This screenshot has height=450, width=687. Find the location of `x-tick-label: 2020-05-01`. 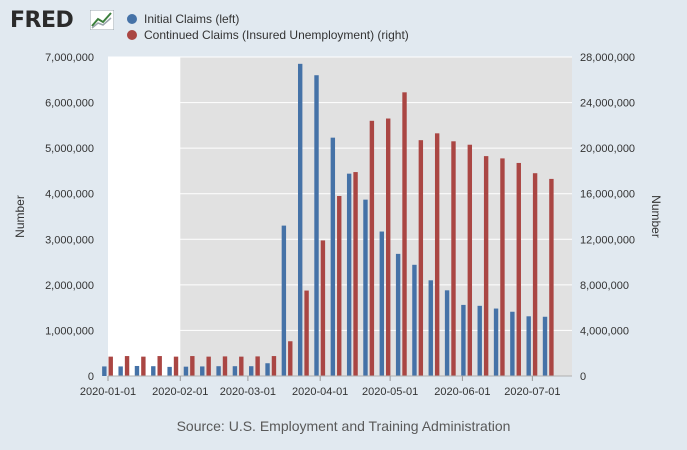

x-tick-label: 2020-05-01 is located at coordinates (390, 392).